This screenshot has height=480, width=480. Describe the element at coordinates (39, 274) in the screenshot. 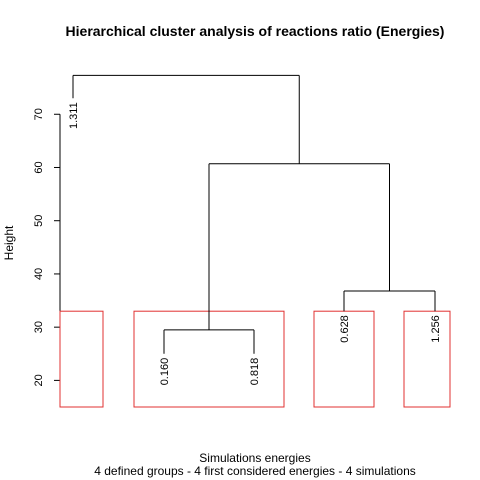

I see `y-tick-label: 40` at that location.